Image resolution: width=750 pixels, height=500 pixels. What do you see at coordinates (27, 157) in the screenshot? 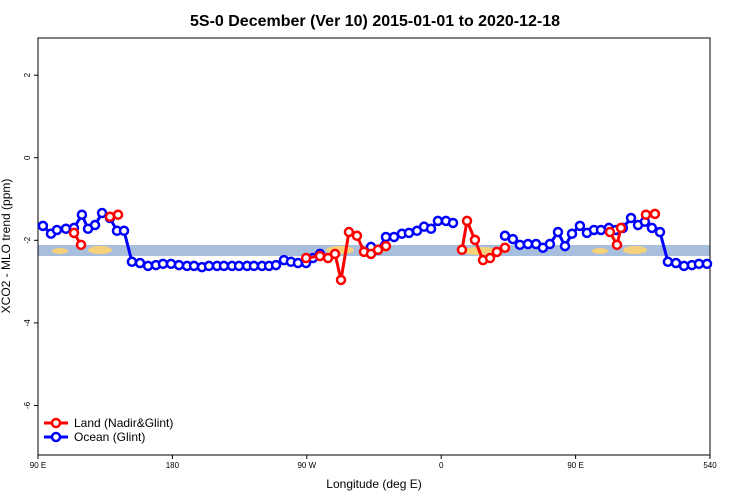
I see `y-tick-label: 0` at bounding box center [27, 157].